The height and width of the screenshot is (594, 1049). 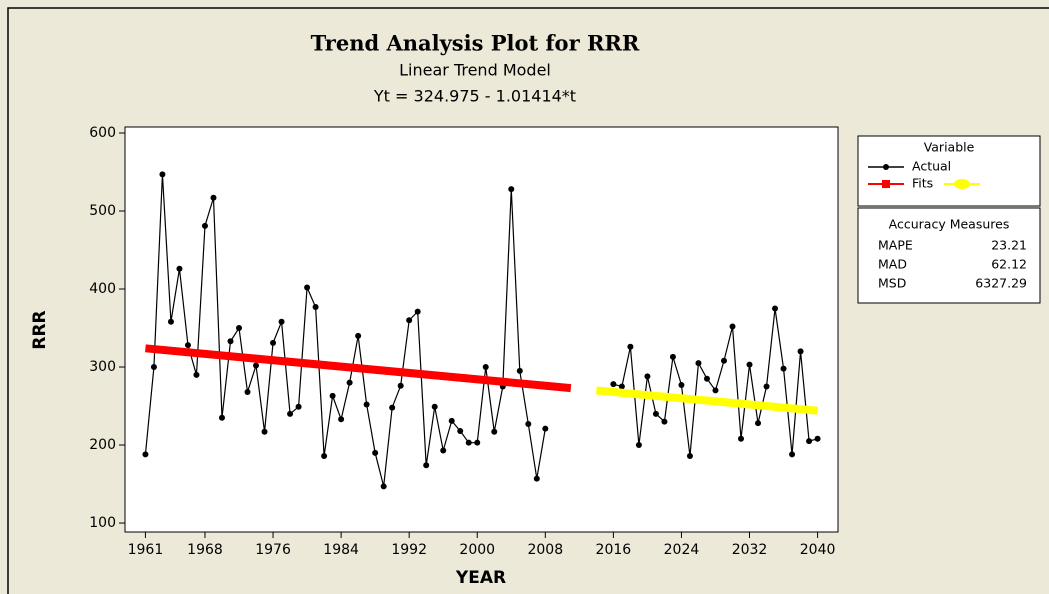 What do you see at coordinates (892, 283) in the screenshot?
I see `accuracy-label: MSD` at bounding box center [892, 283].